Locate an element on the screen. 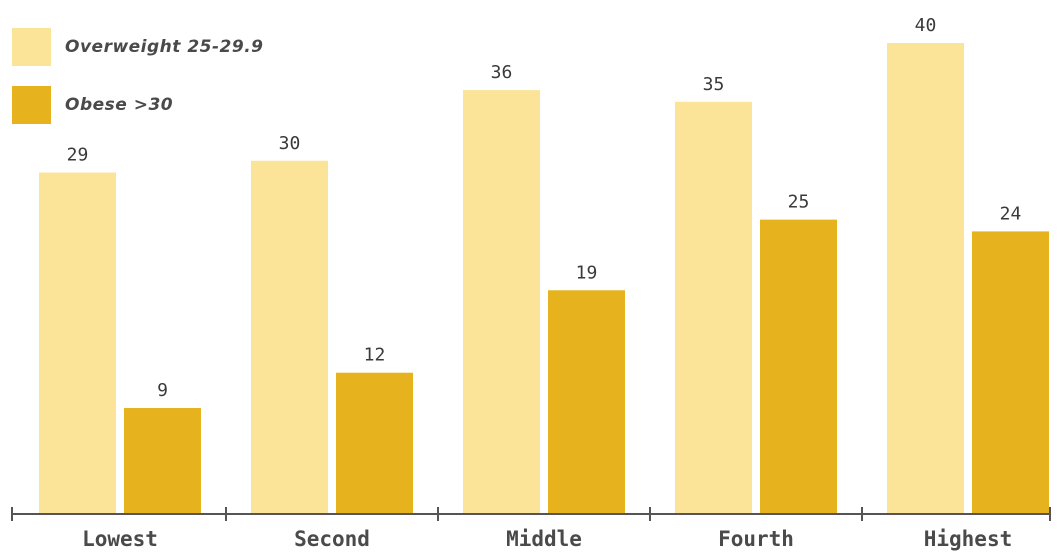 Image resolution: width=1062 pixels, height=555 pixels. bar-obese-second is located at coordinates (374, 443).